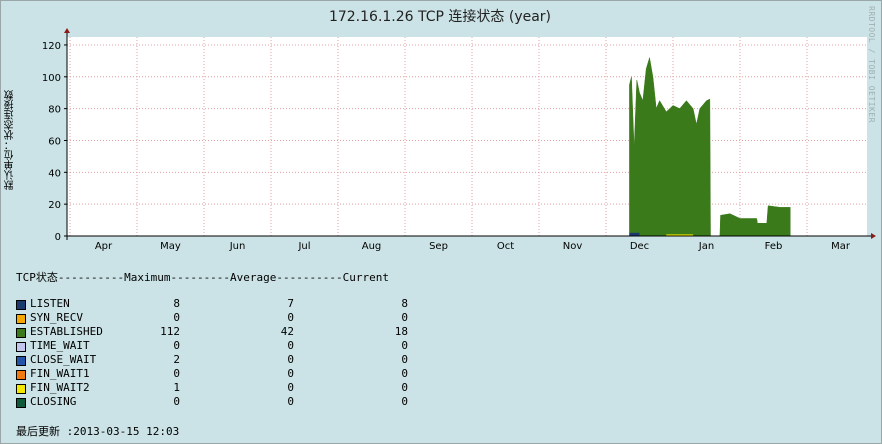 The width and height of the screenshot is (882, 444). What do you see at coordinates (404, 303) in the screenshot?
I see `legend-current: 8` at bounding box center [404, 303].